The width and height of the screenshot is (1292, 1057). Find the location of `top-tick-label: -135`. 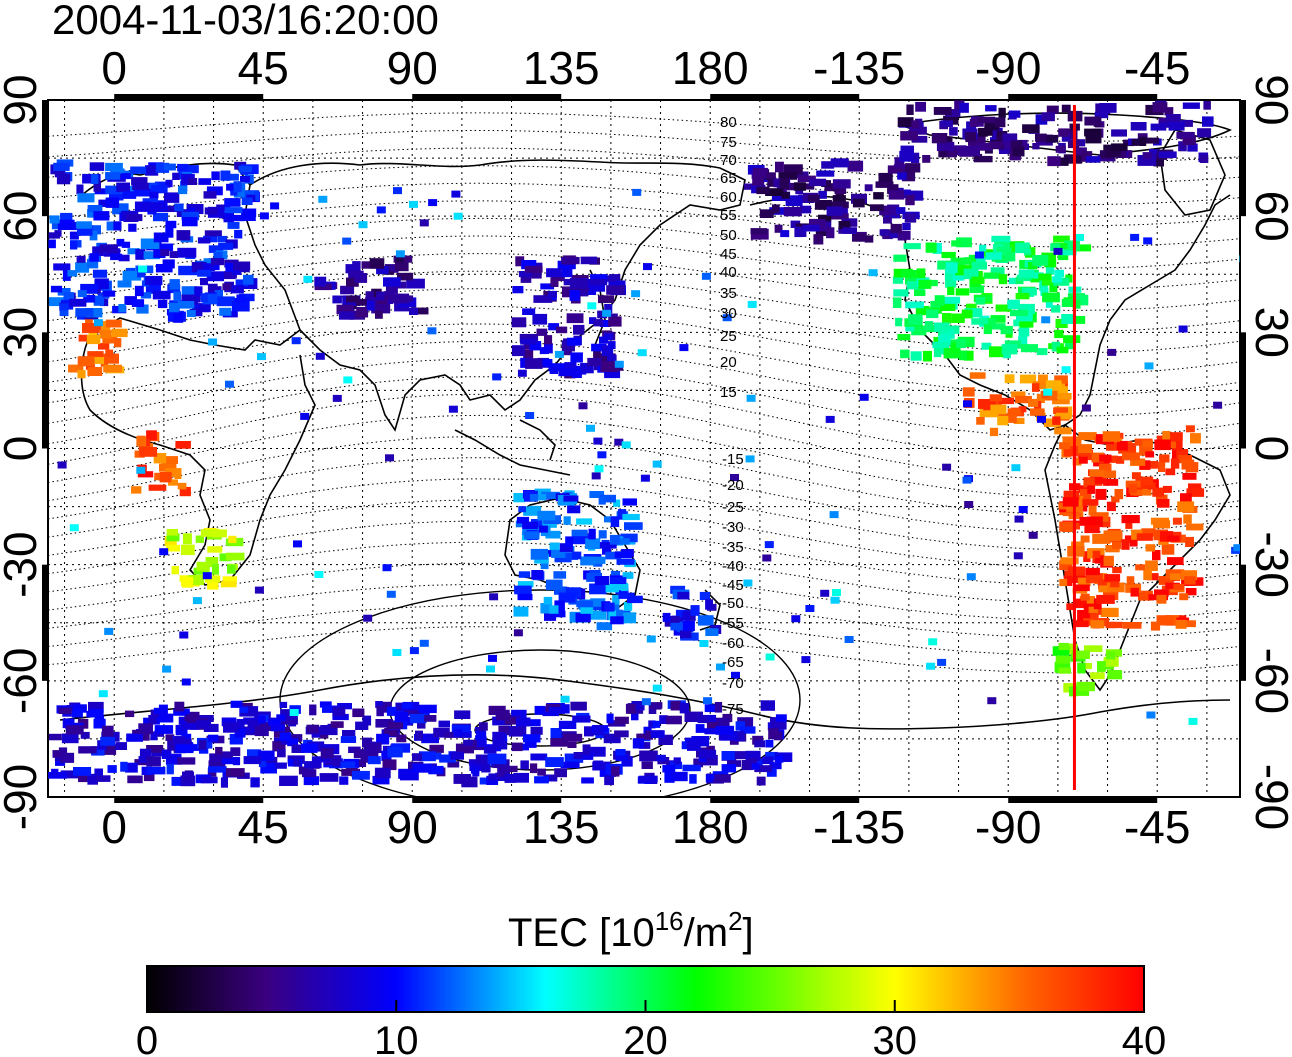

top-tick-label: -135 is located at coordinates (859, 68).